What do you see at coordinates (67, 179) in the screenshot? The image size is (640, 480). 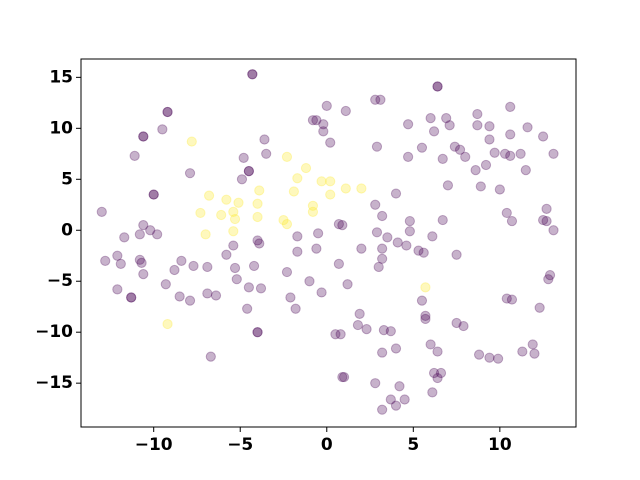 I see `y-tick-label: 5` at bounding box center [67, 179].